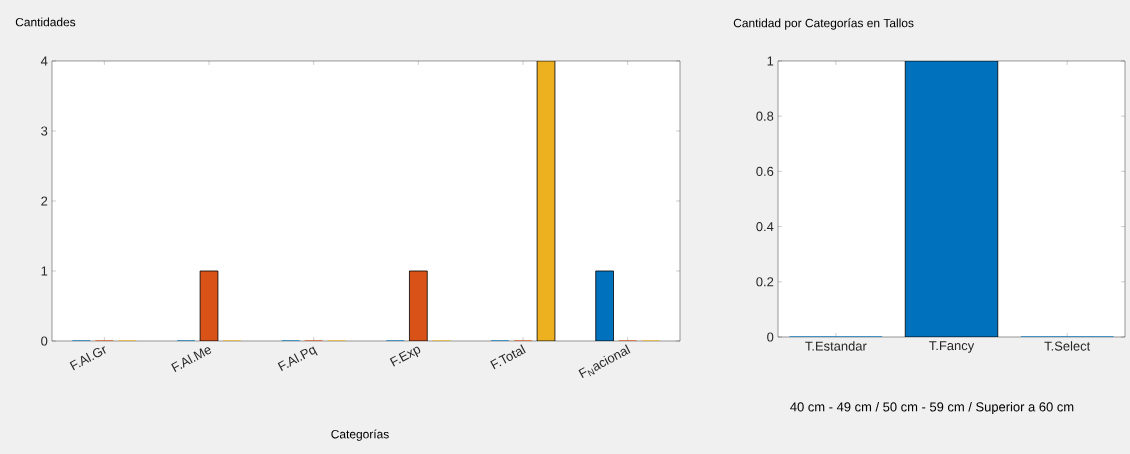 The image size is (1130, 454). I want to click on text: 40 cm - 49 cm / 50 cm - 59 cm / Superior a 60 cm, so click(932, 408).